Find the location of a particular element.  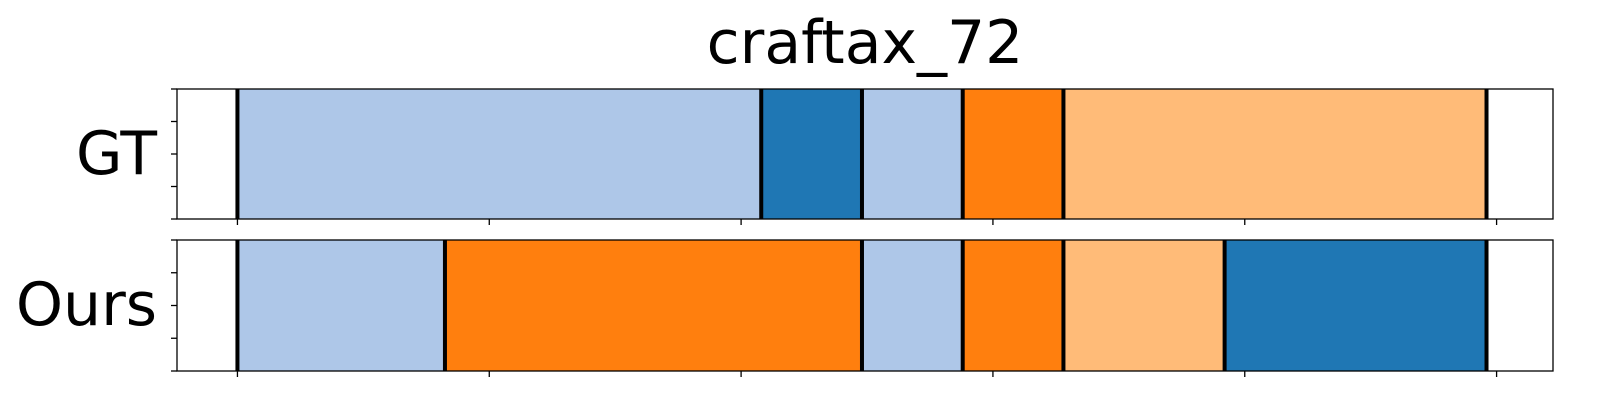

row-label-gt: GT is located at coordinates (116, 154).